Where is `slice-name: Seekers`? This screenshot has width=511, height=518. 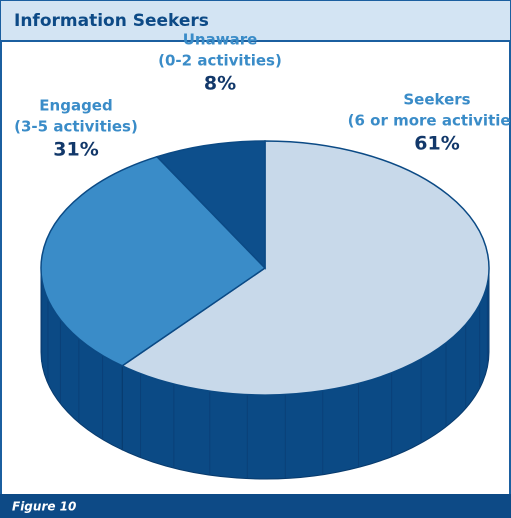
slice-name: Seekers is located at coordinates (436, 100).